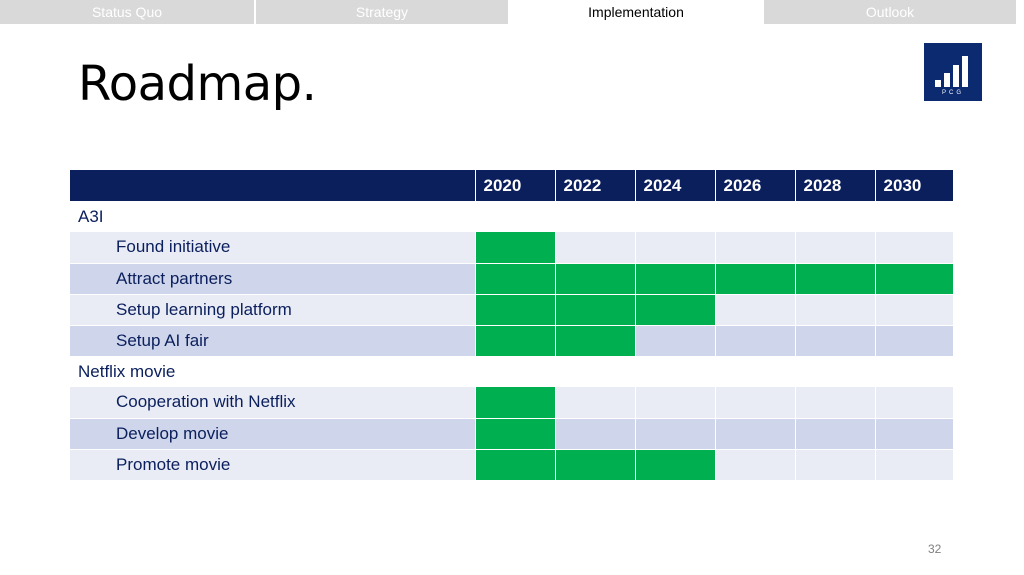  What do you see at coordinates (272, 341) in the screenshot?
I see `task-label: Setup AI fair` at bounding box center [272, 341].